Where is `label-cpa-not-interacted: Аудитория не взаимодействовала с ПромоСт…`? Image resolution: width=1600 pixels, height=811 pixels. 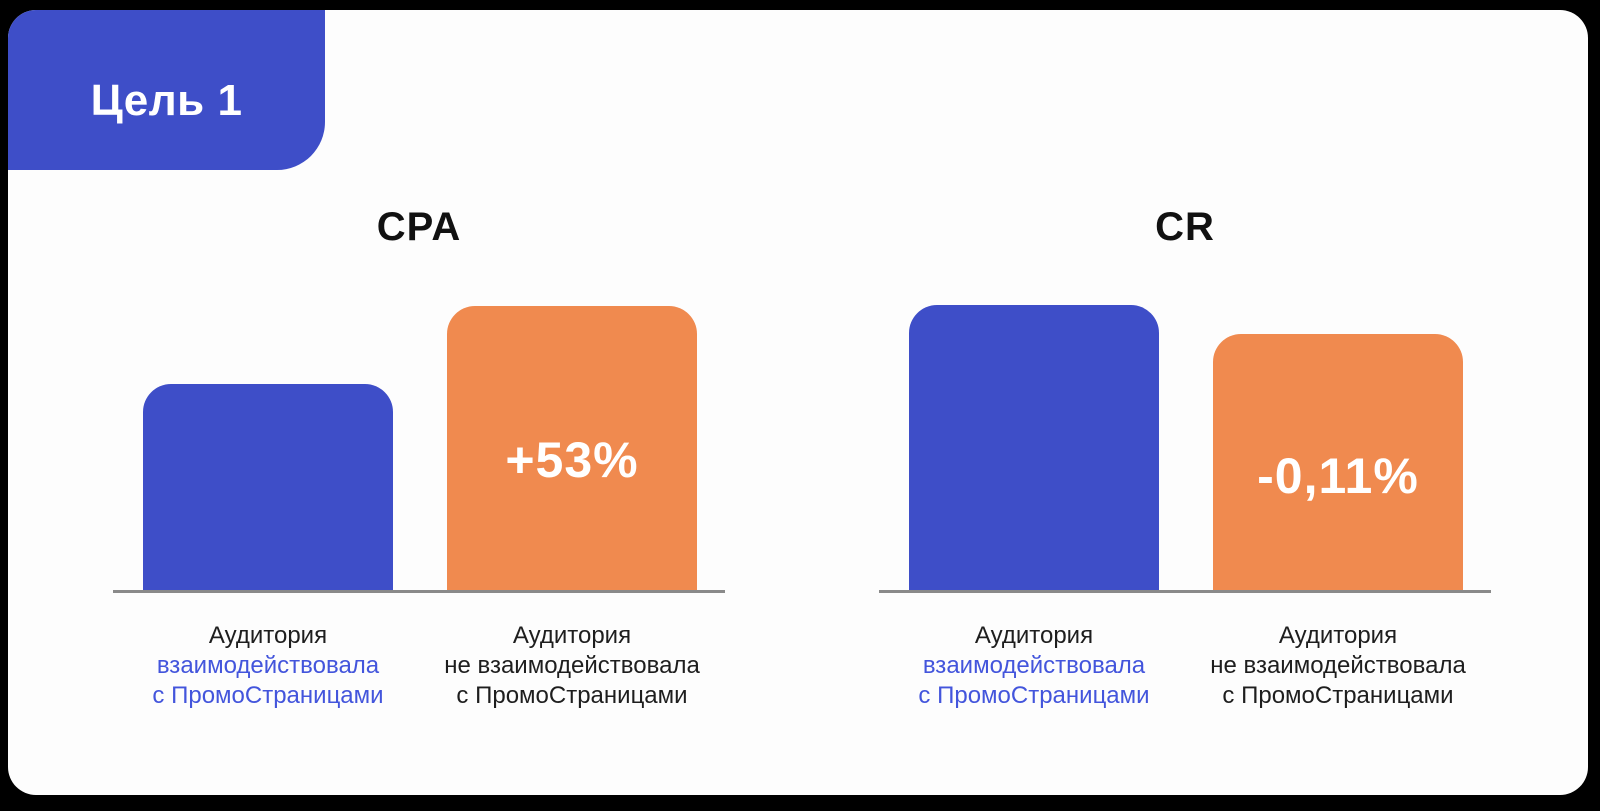
label-cpa-not-interacted: Аудитория не взаимодействовала с ПромоСт… is located at coordinates (572, 666).